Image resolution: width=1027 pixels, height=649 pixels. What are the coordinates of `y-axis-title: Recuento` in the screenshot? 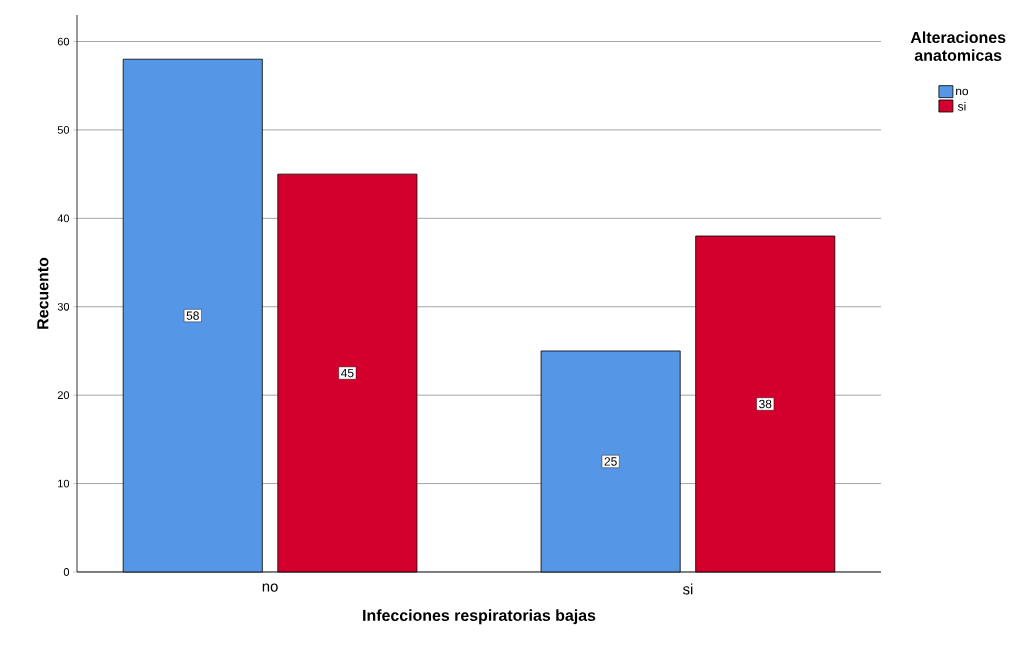 It's located at (43, 293).